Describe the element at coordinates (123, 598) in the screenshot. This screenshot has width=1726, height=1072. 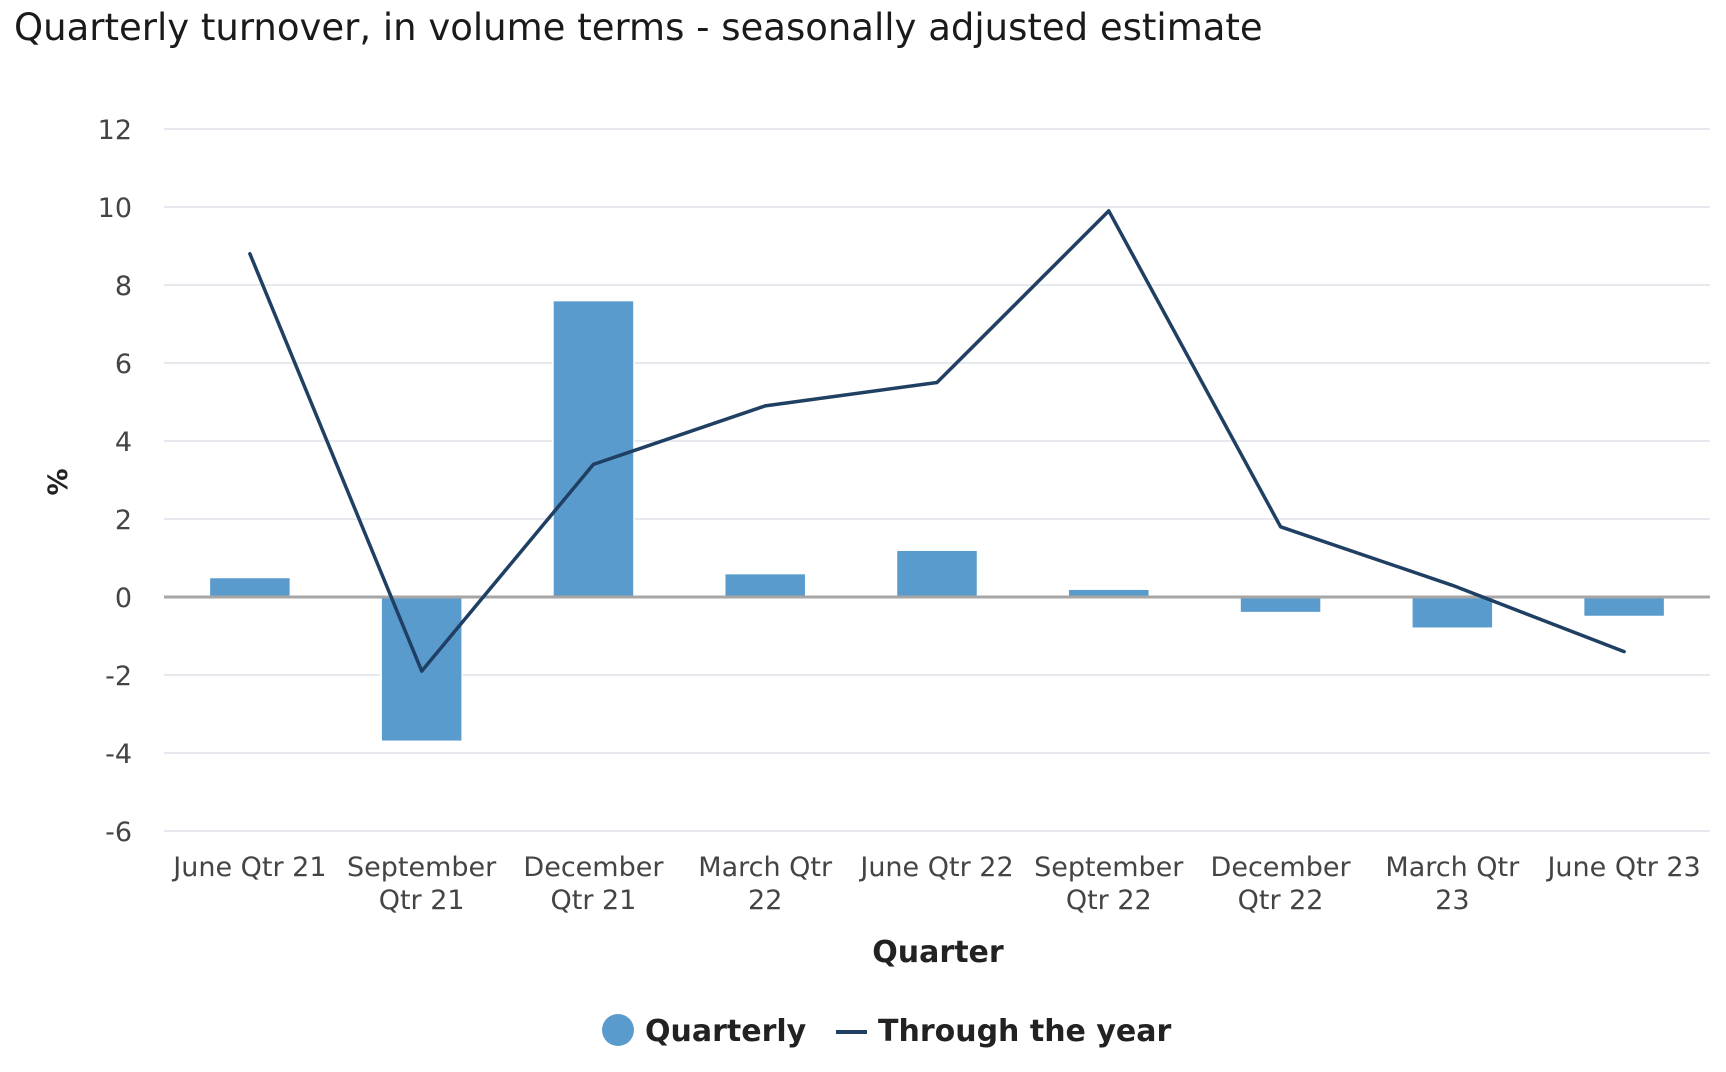
I see `y-tick-label: 0` at that location.